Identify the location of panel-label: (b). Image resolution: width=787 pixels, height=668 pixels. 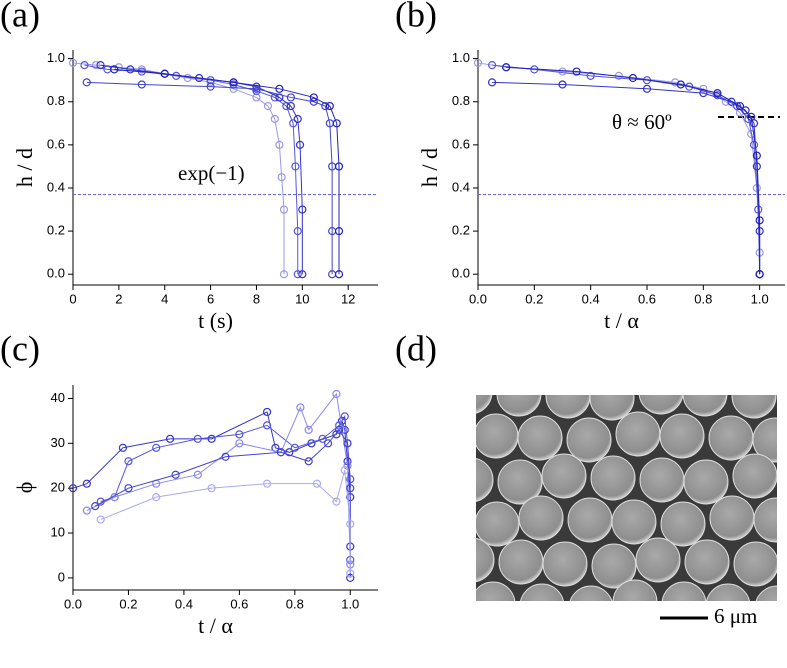
(416, 17).